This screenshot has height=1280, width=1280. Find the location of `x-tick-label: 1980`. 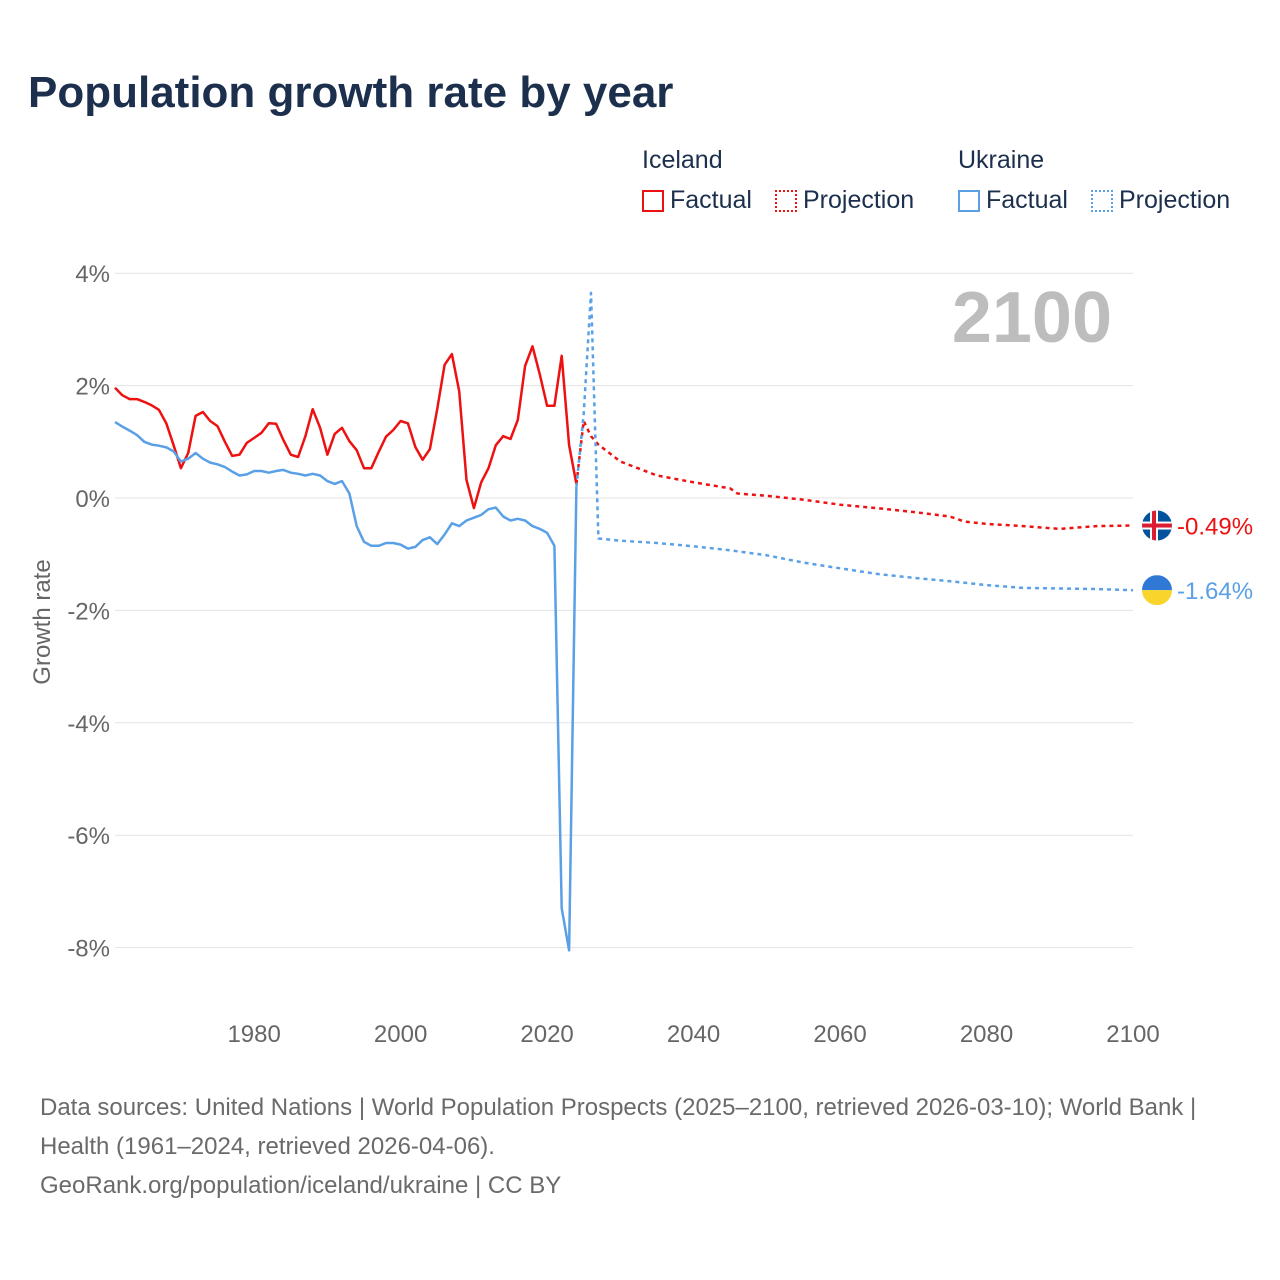

x-tick-label: 1980 is located at coordinates (253, 1034).